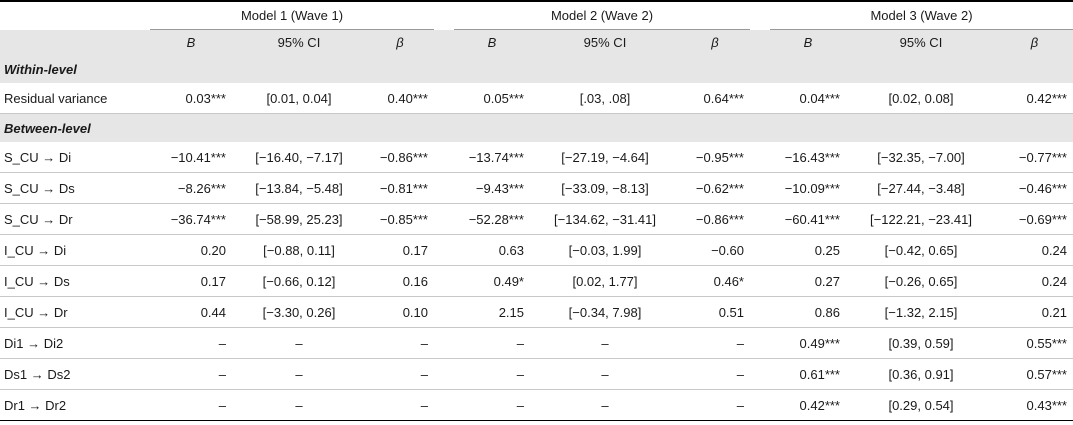  Describe the element at coordinates (492, 188) in the screenshot. I see `cell-b: −9.43***` at that location.